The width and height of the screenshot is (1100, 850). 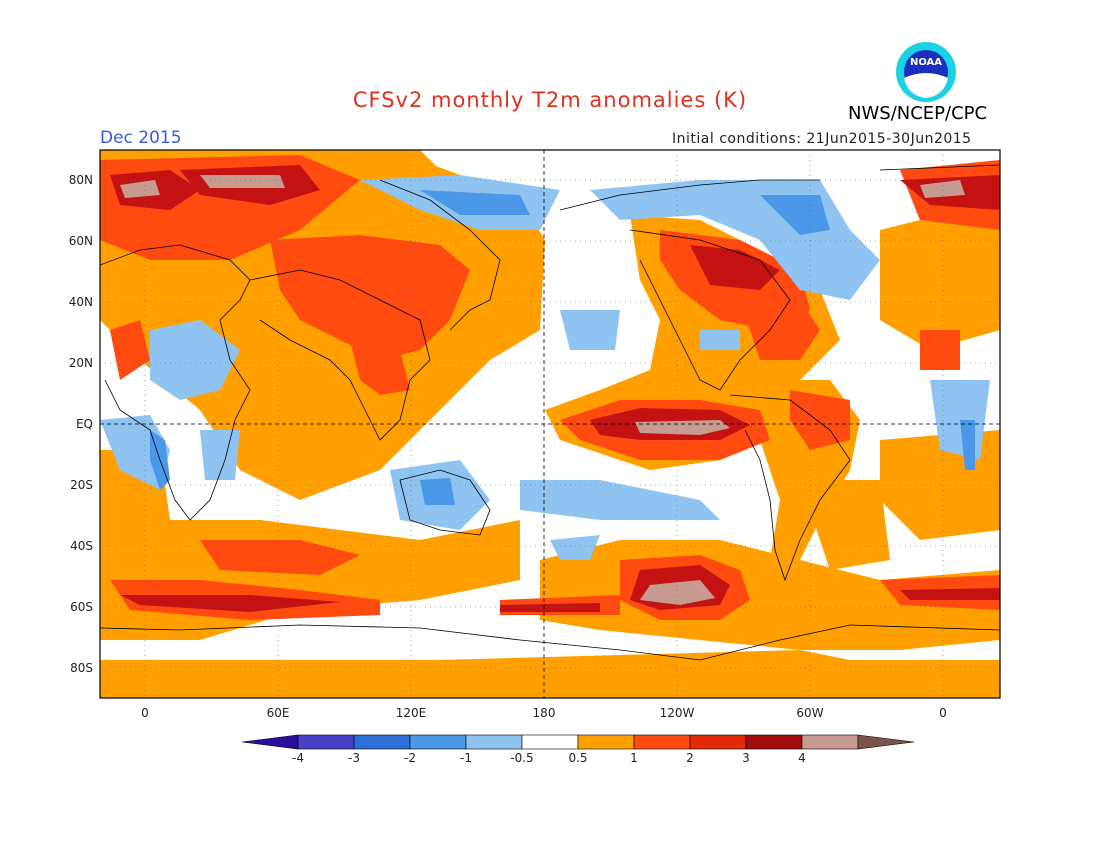 What do you see at coordinates (81, 607) in the screenshot?
I see `lat-label: 60S` at bounding box center [81, 607].